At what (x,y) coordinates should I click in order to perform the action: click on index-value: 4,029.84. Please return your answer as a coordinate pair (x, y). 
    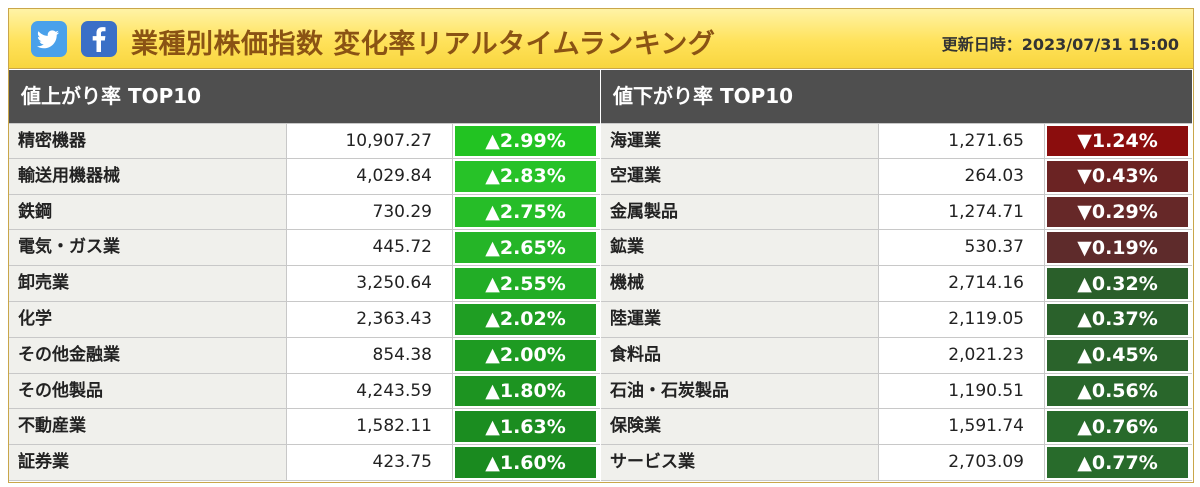
    Looking at the image, I should click on (370, 176).